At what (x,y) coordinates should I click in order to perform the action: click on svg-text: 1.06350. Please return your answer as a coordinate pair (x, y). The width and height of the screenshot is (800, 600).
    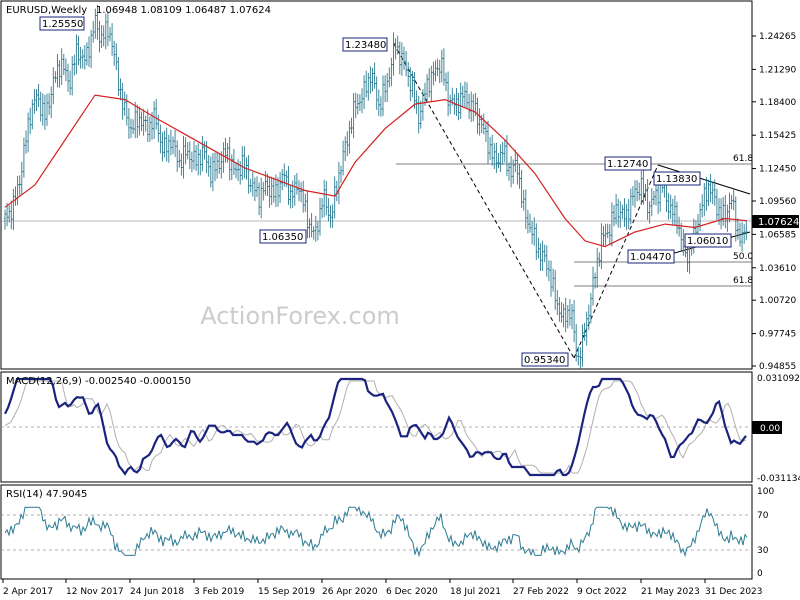
    Looking at the image, I should click on (282, 237).